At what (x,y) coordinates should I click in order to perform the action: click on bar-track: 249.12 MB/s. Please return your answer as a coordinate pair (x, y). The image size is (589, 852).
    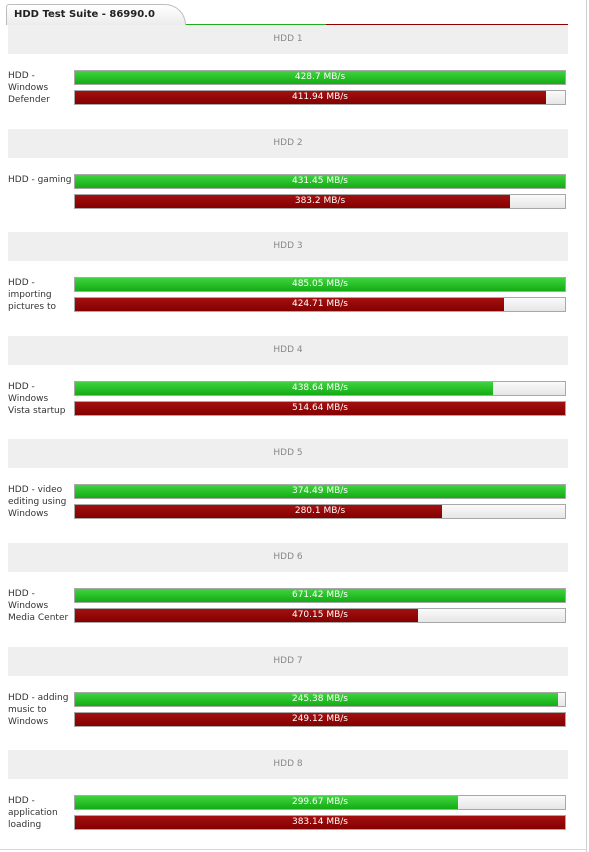
    Looking at the image, I should click on (320, 719).